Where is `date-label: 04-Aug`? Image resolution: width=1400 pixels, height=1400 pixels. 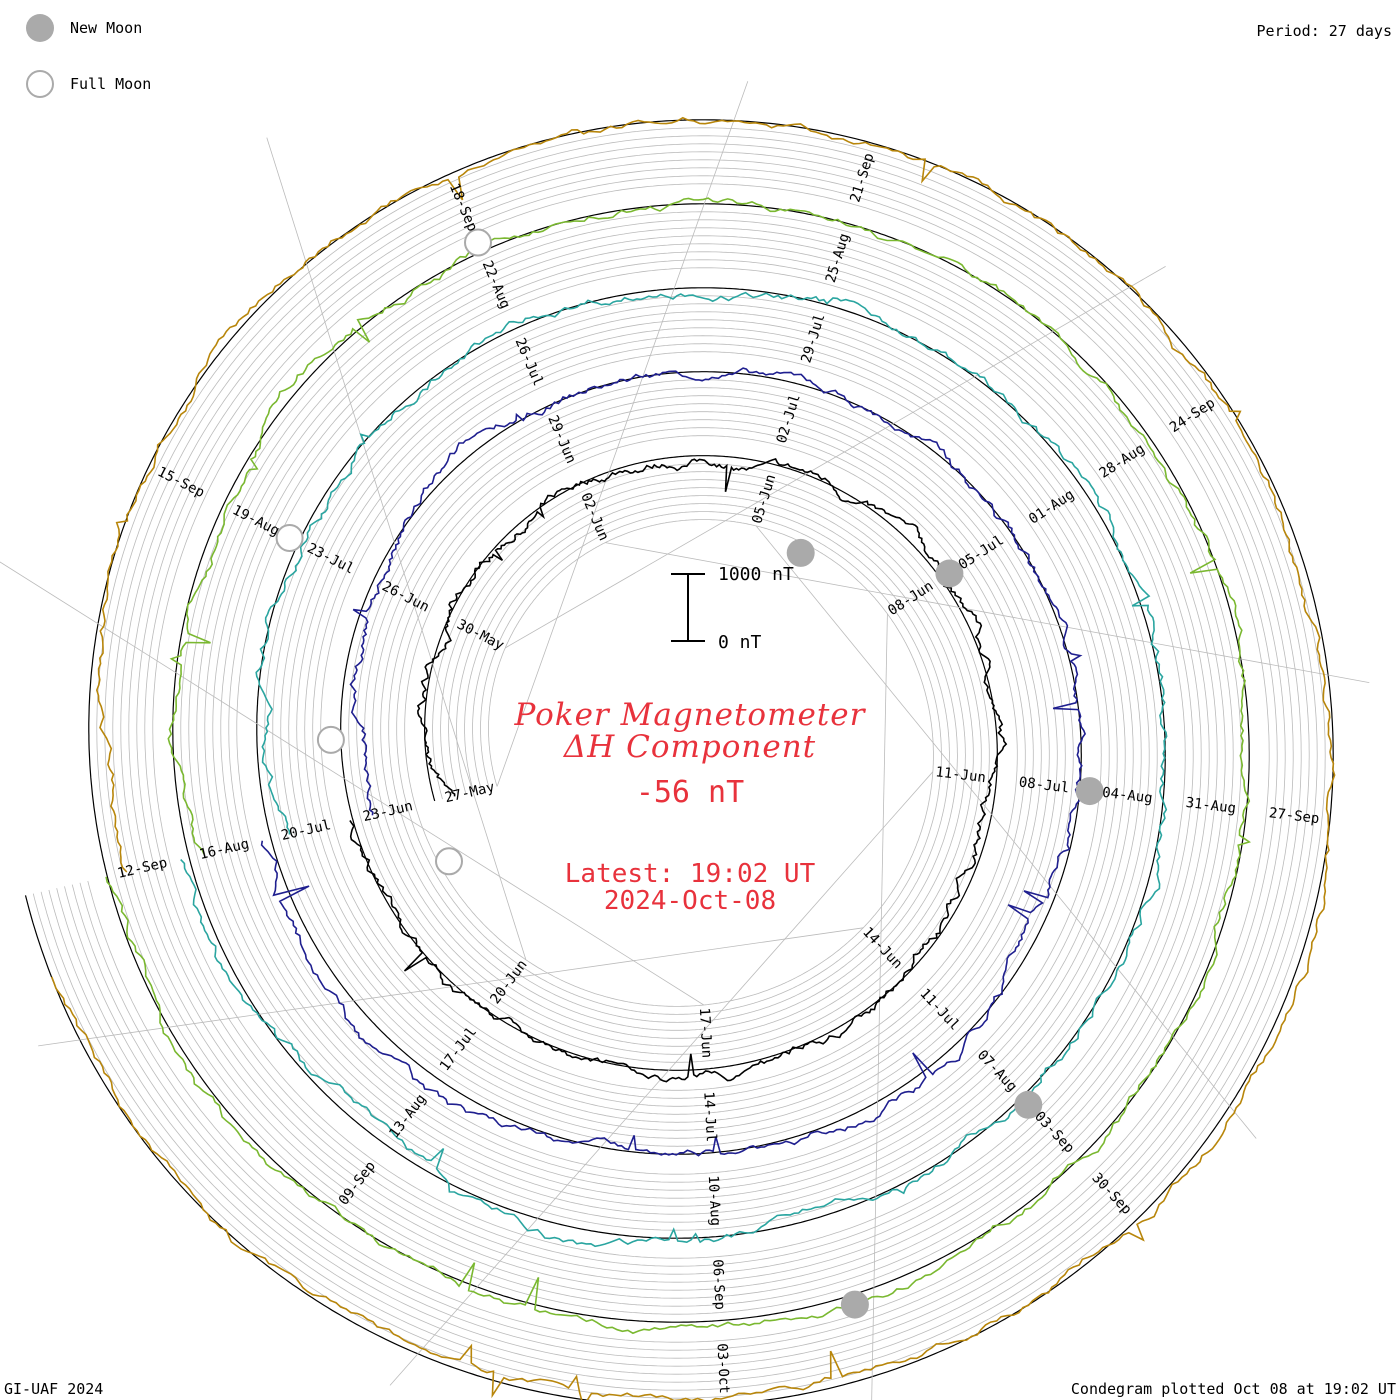
date-label: 04-Aug is located at coordinates (1127, 796).